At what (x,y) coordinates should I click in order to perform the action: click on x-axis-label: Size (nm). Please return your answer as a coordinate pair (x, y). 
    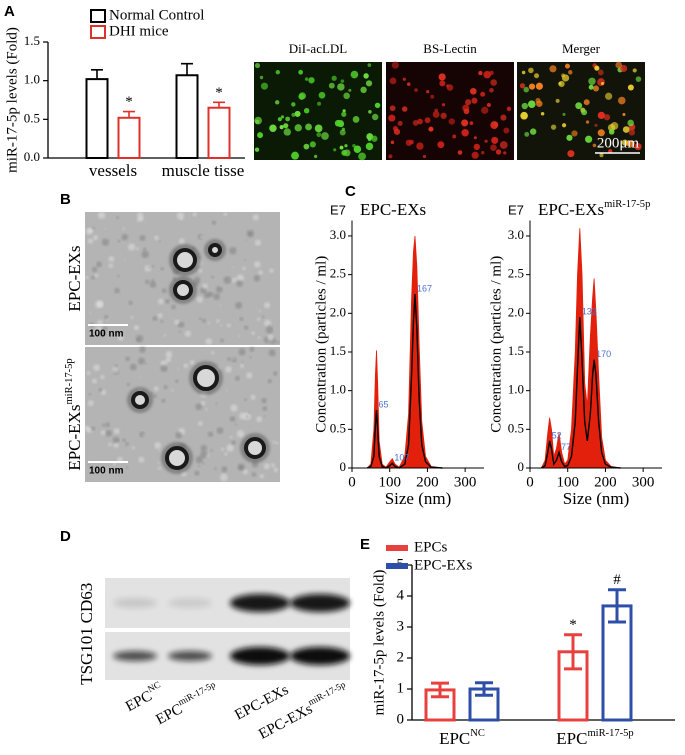
    Looking at the image, I should click on (418, 498).